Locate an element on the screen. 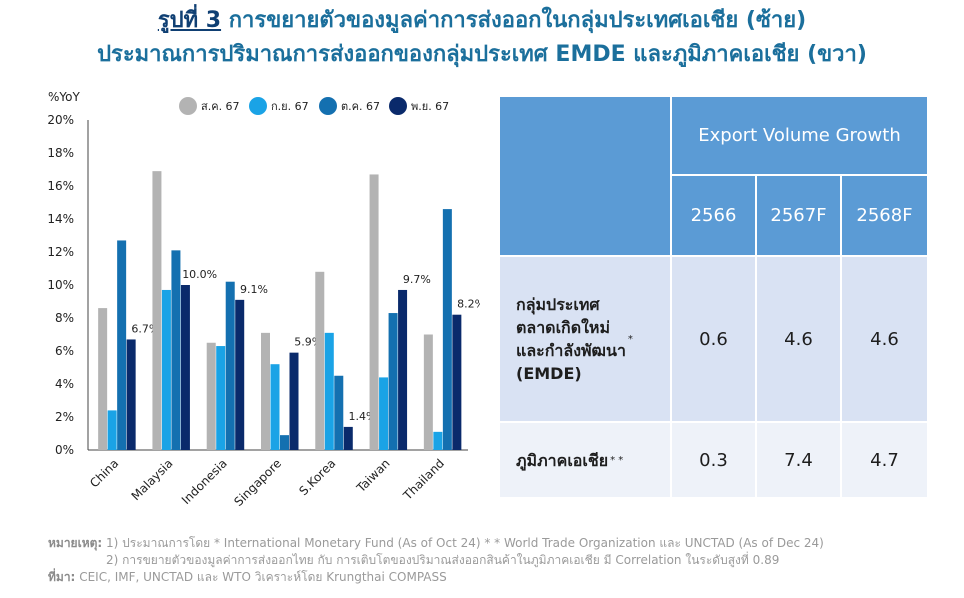 The width and height of the screenshot is (964, 598). table-cell: 7.4 is located at coordinates (798, 460).